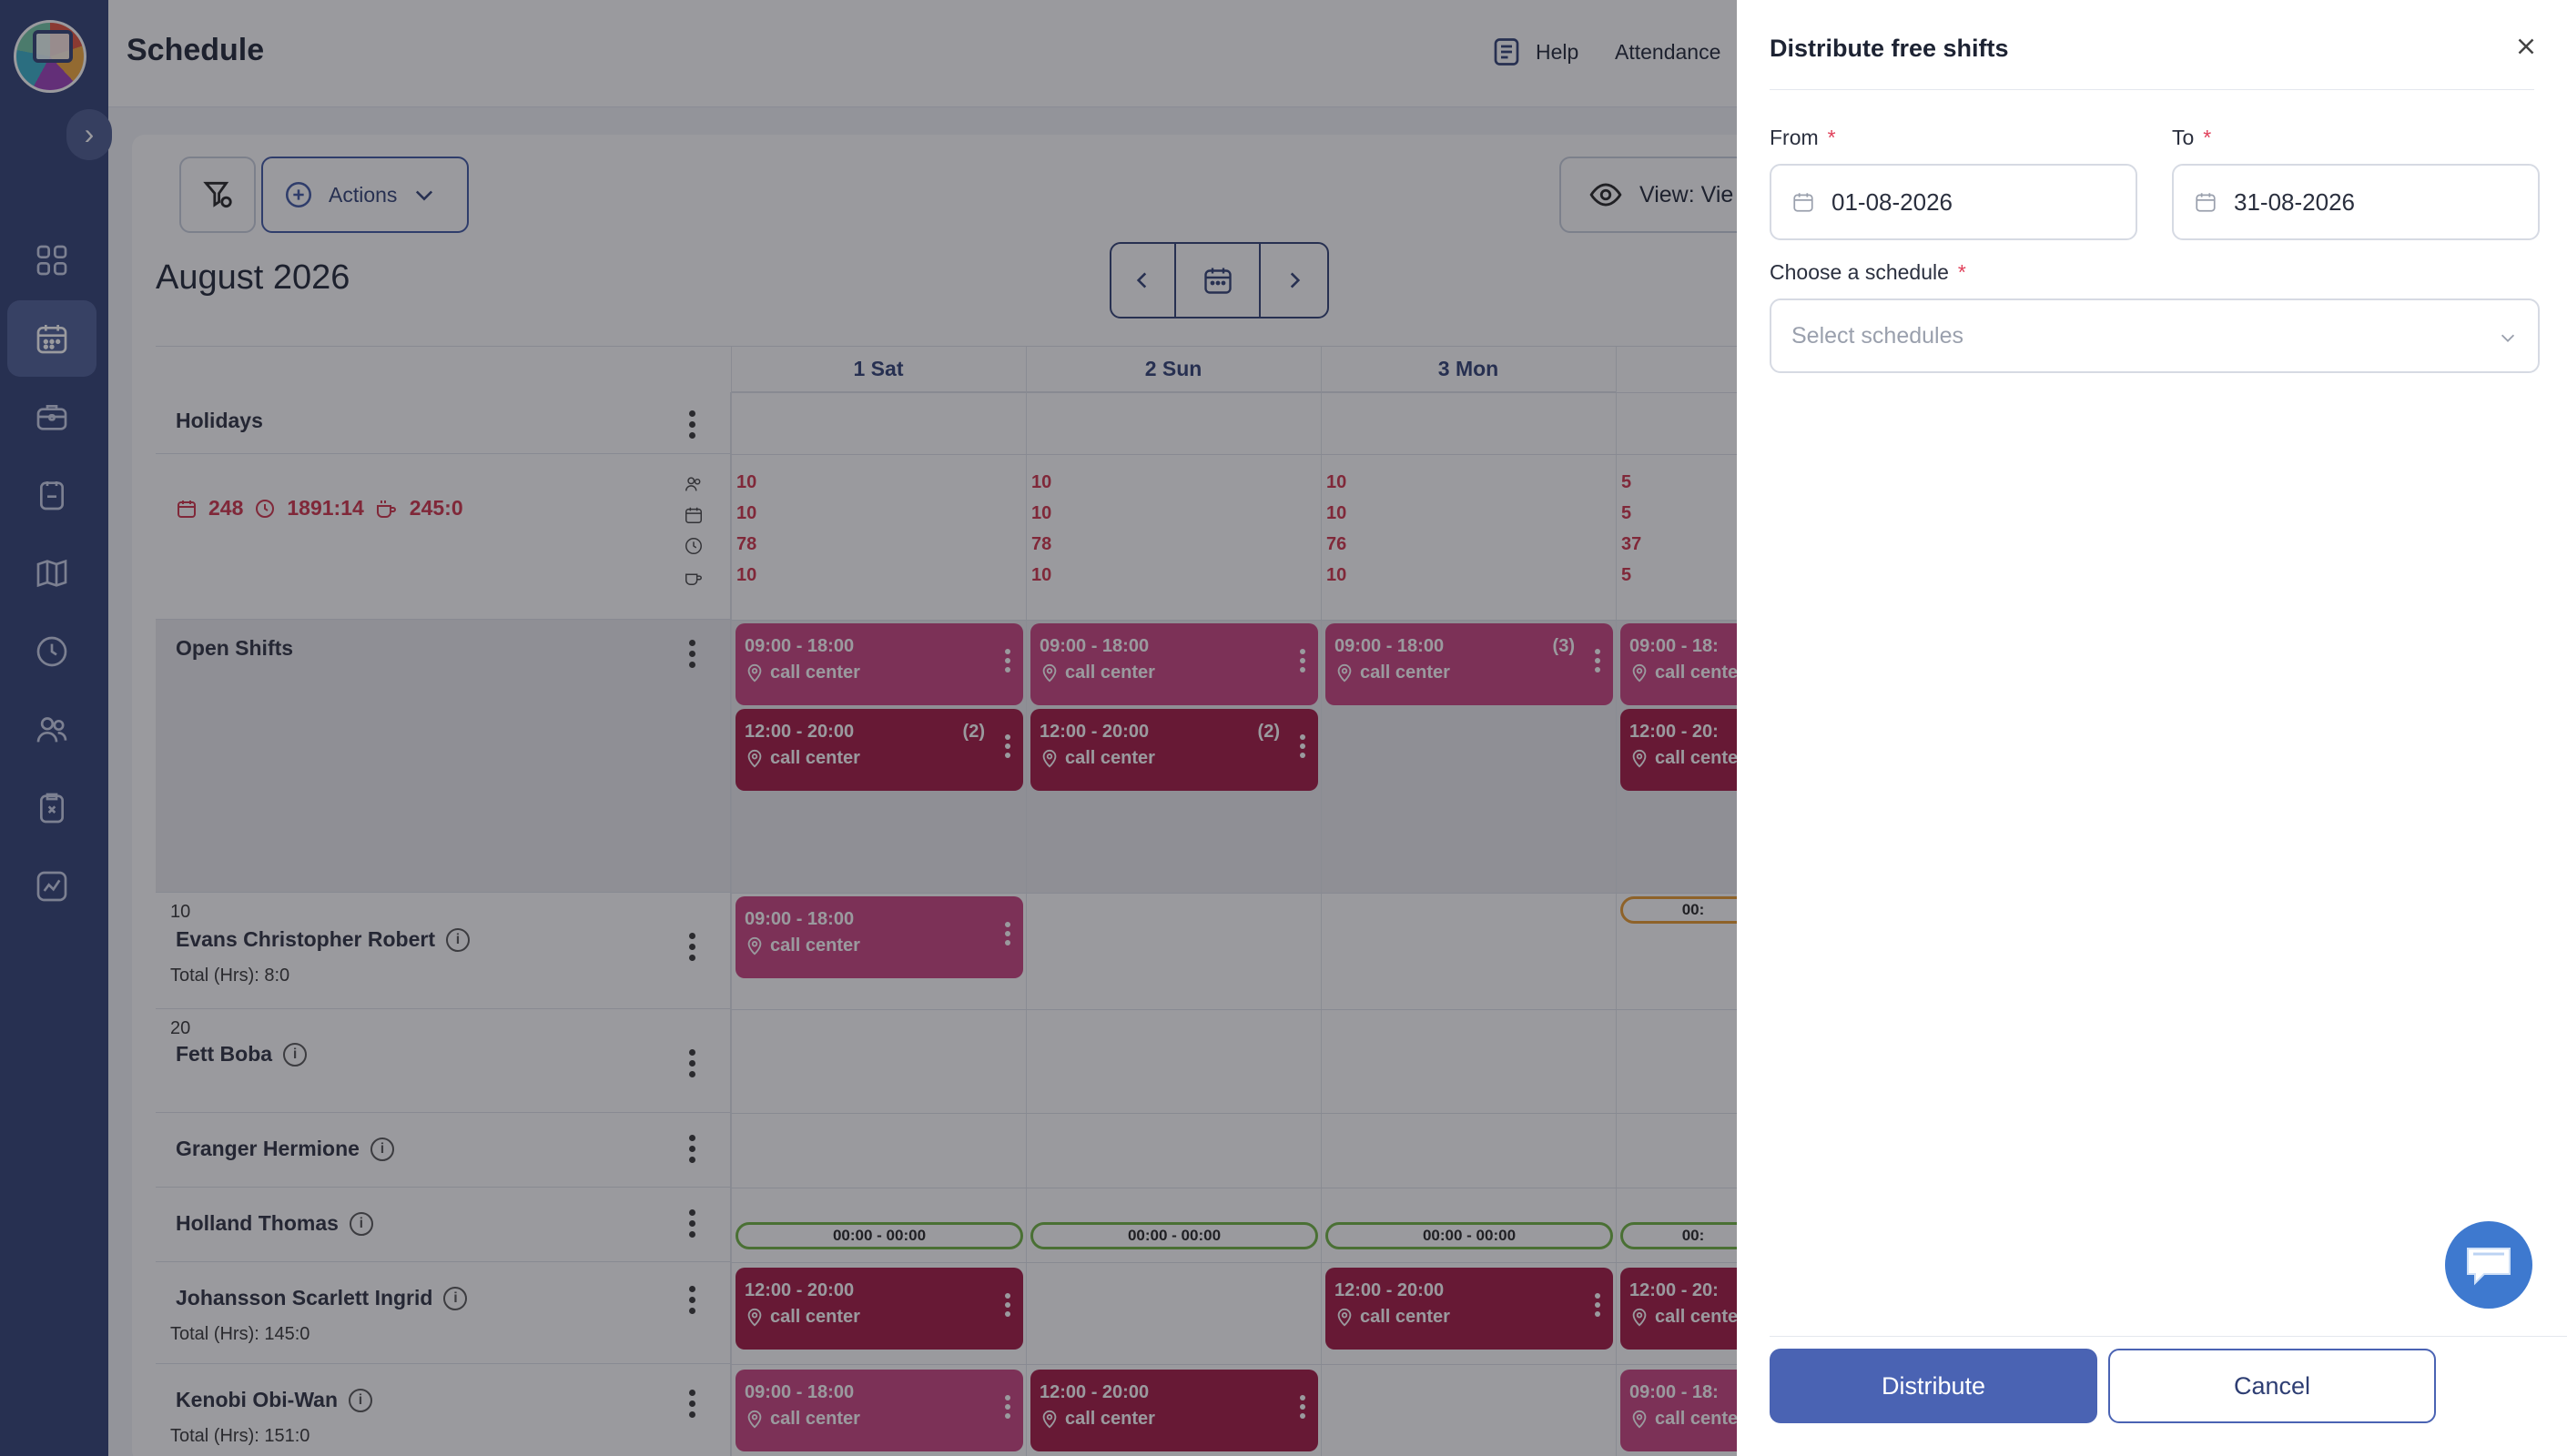  What do you see at coordinates (691, 424) in the screenshot?
I see `holidays-menu-button` at bounding box center [691, 424].